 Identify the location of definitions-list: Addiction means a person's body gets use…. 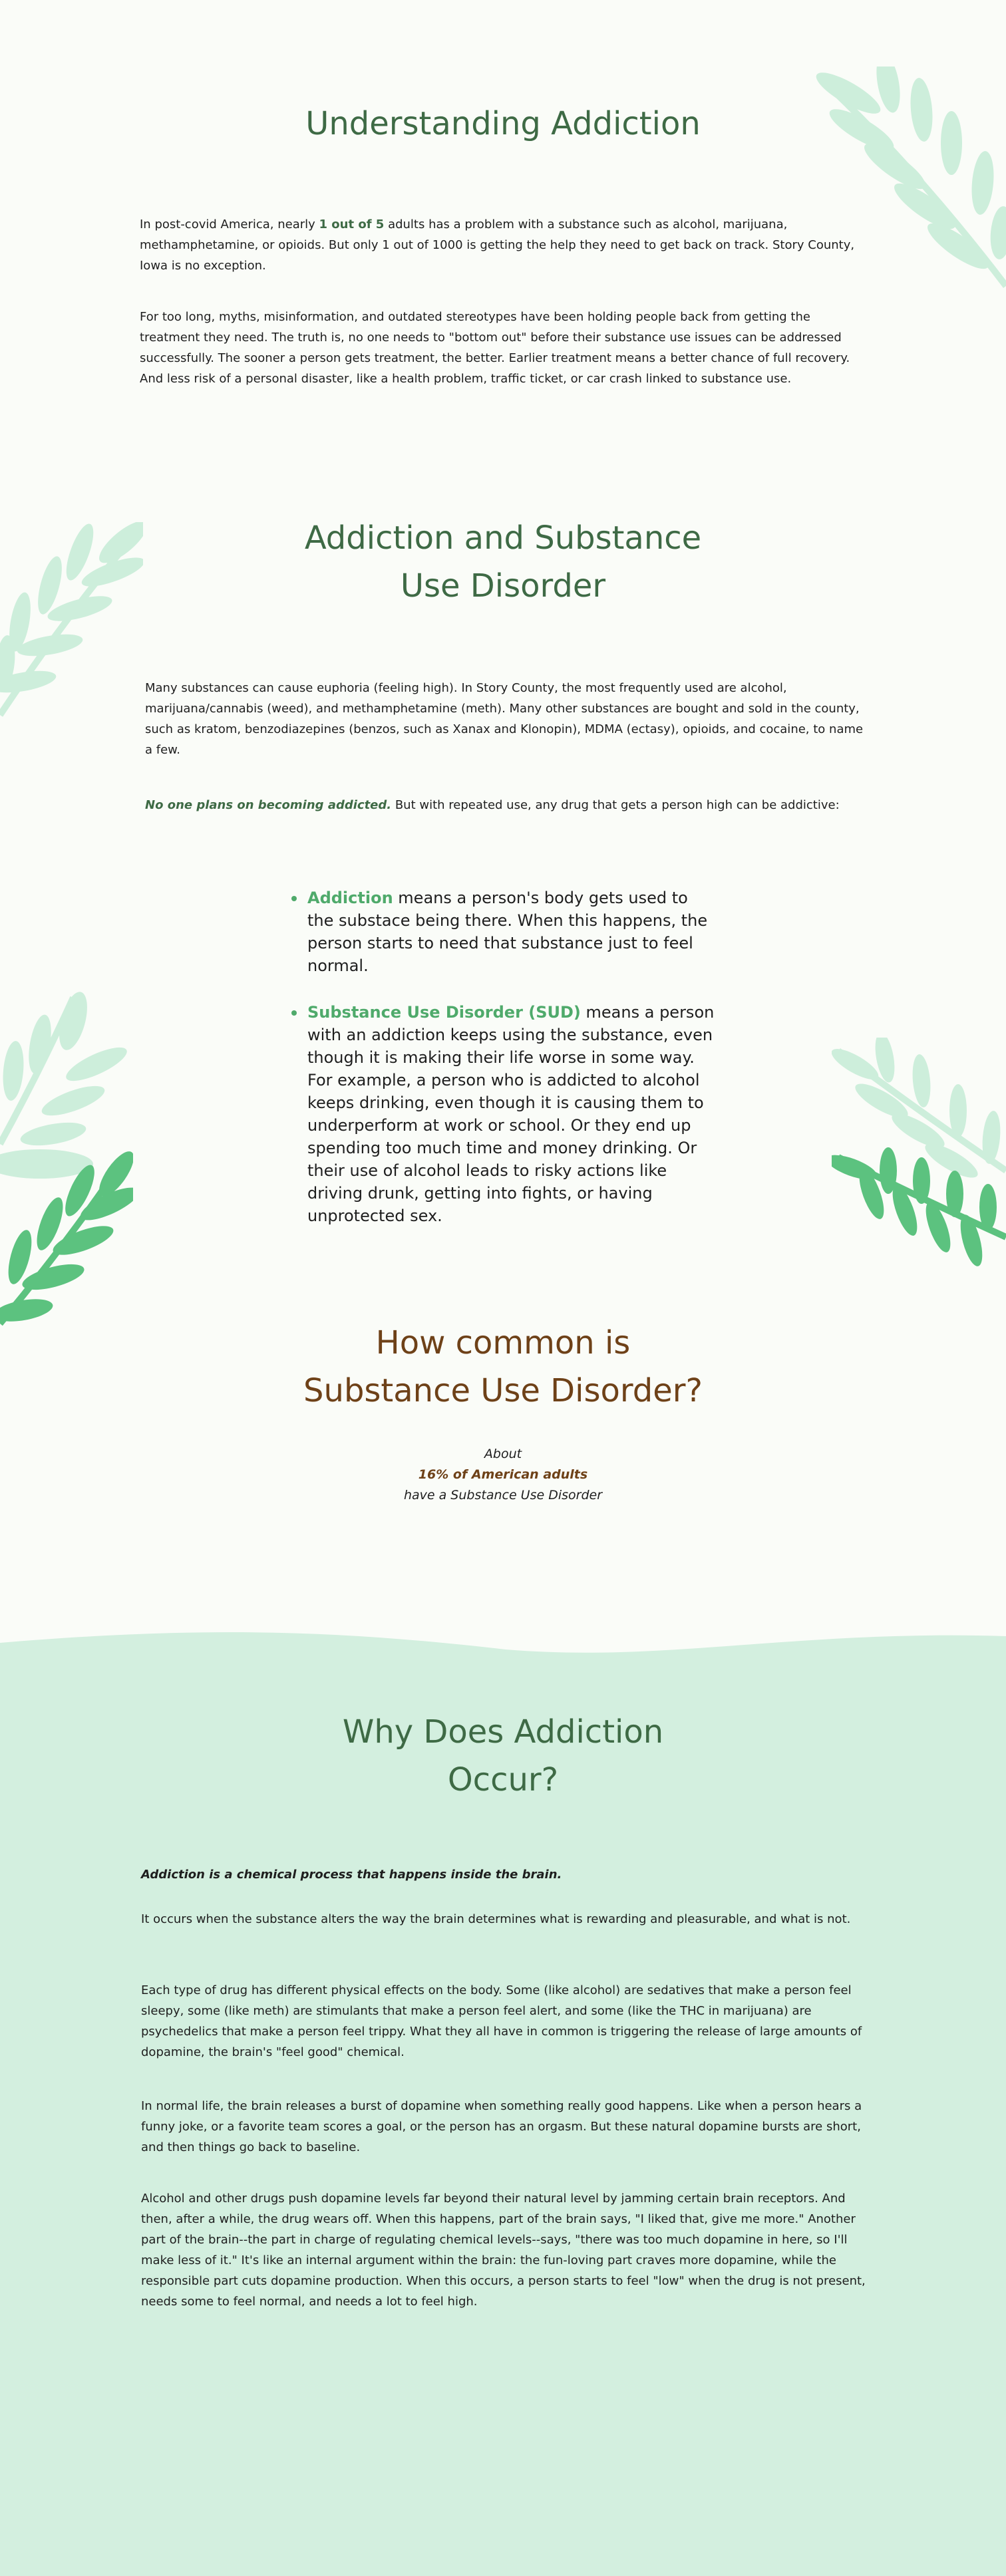
(504, 1069).